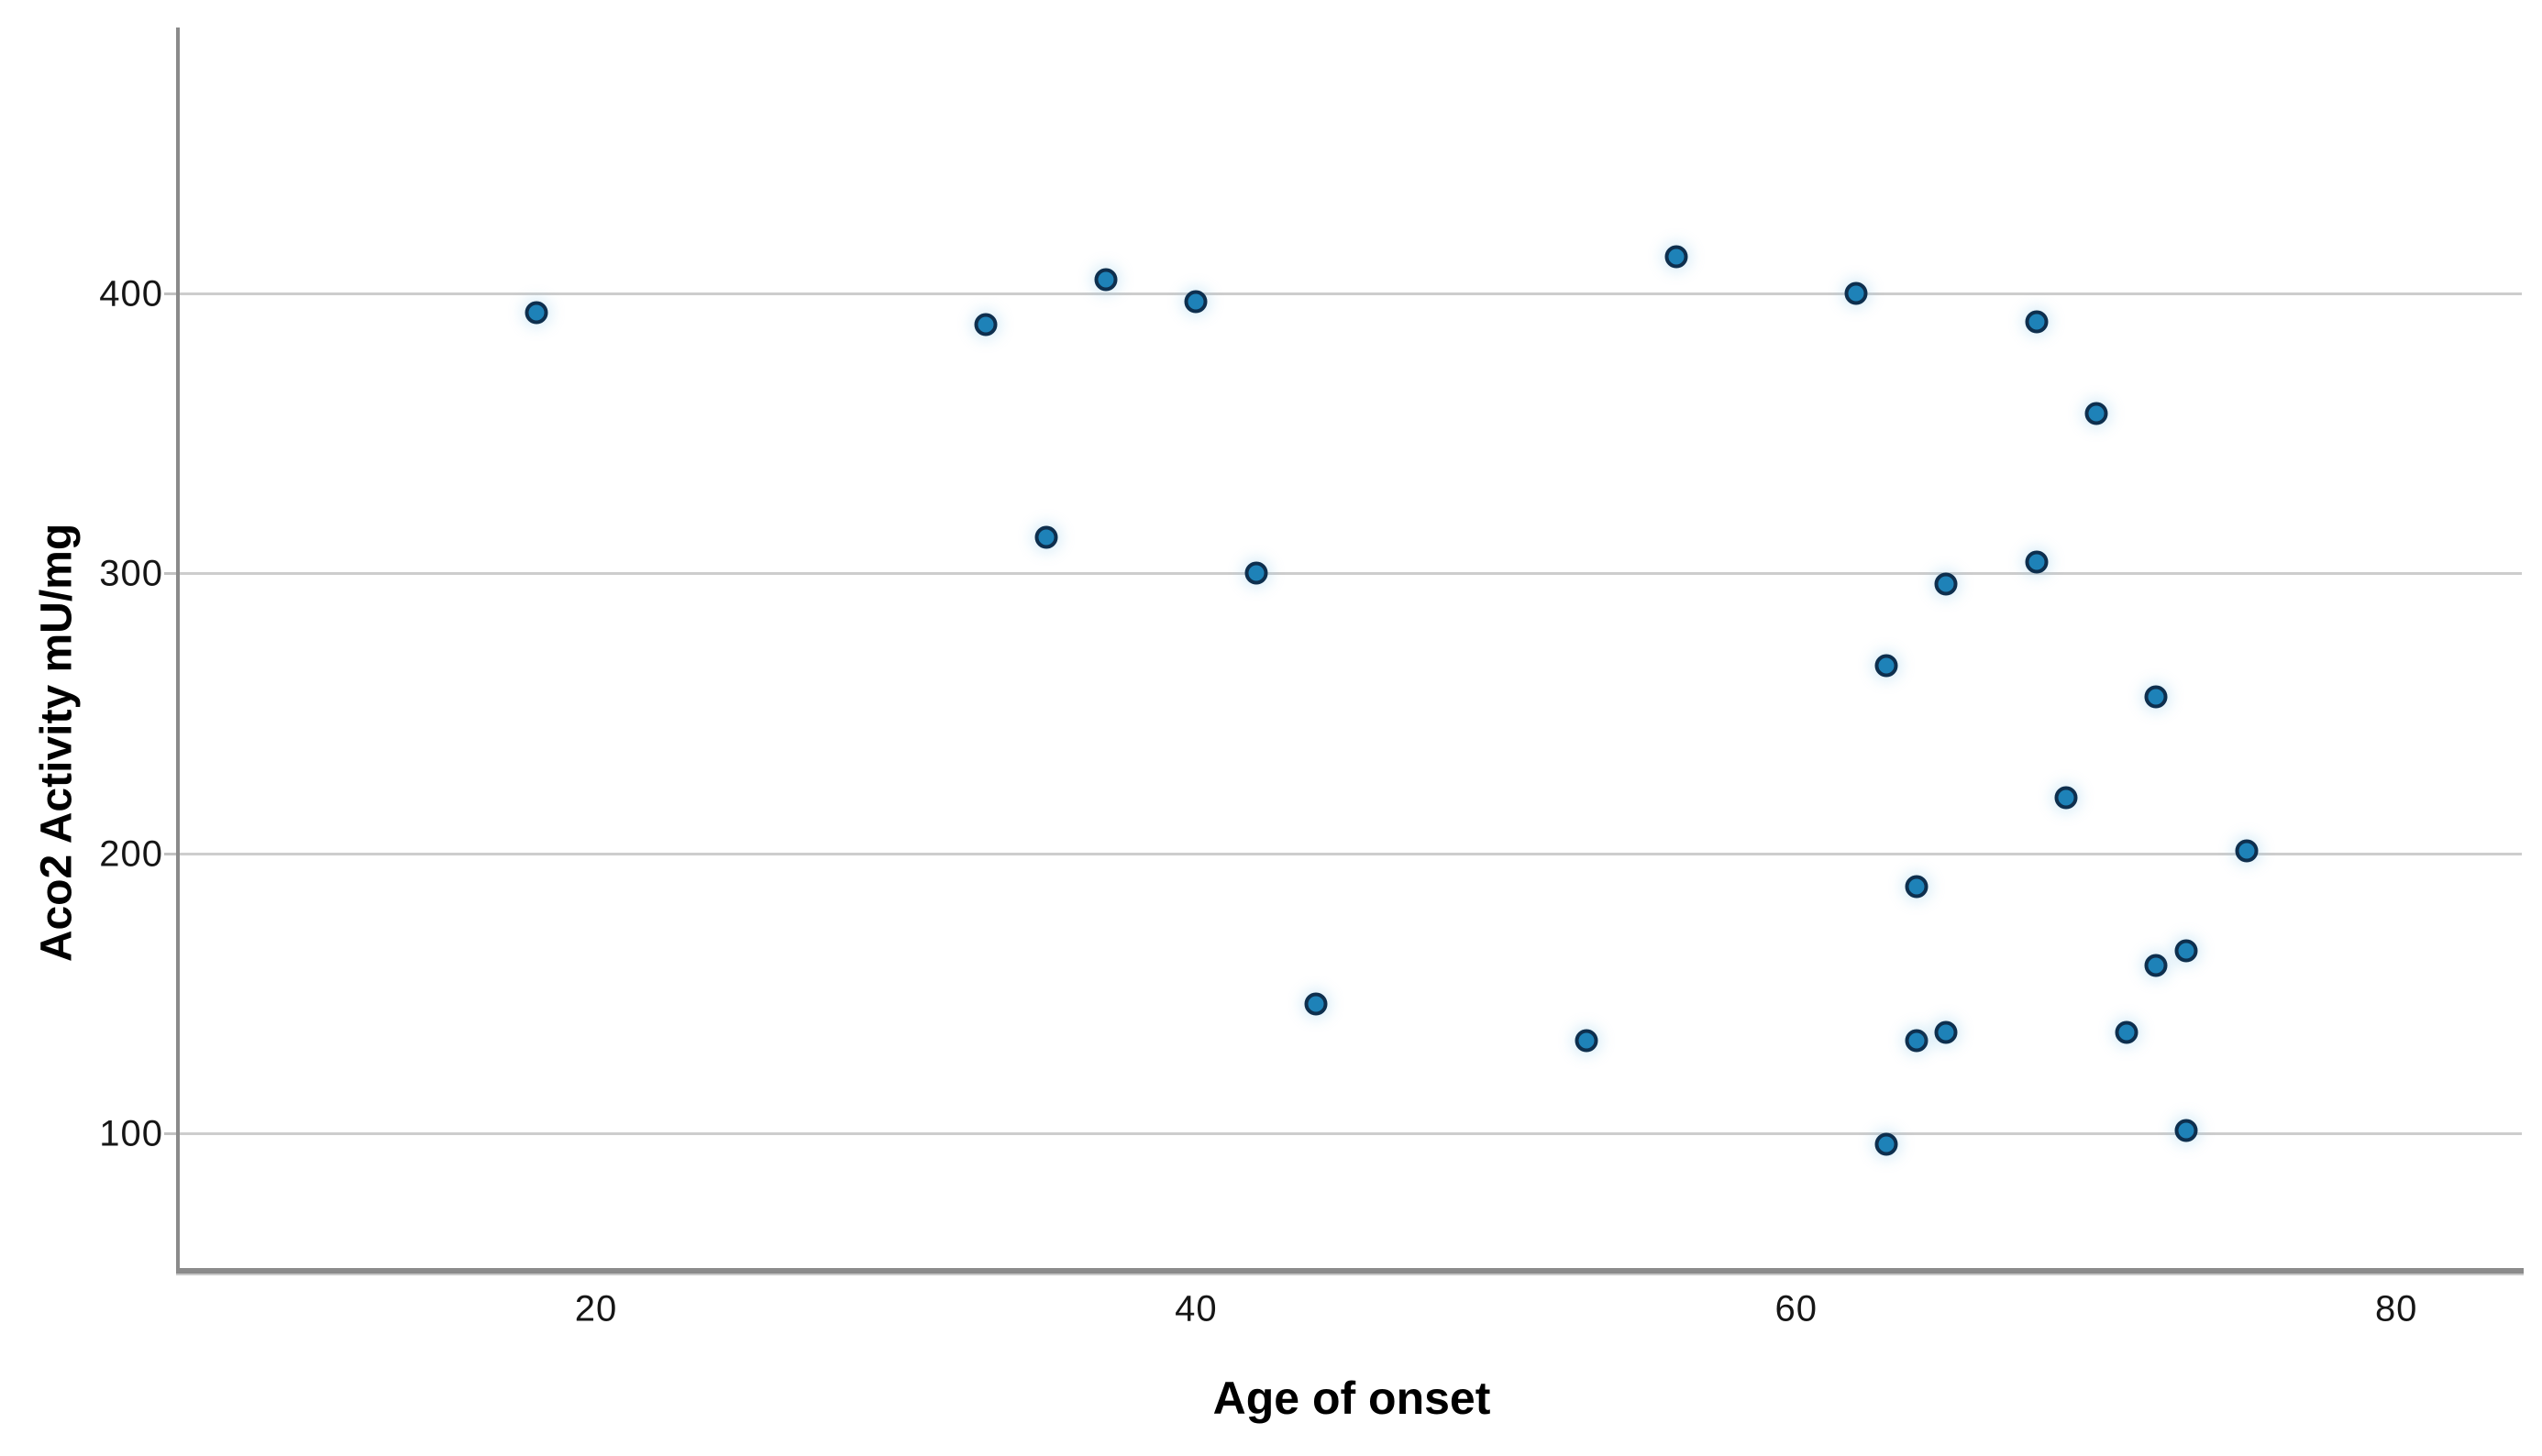  I want to click on x-axis-title: Age of onset, so click(1352, 1398).